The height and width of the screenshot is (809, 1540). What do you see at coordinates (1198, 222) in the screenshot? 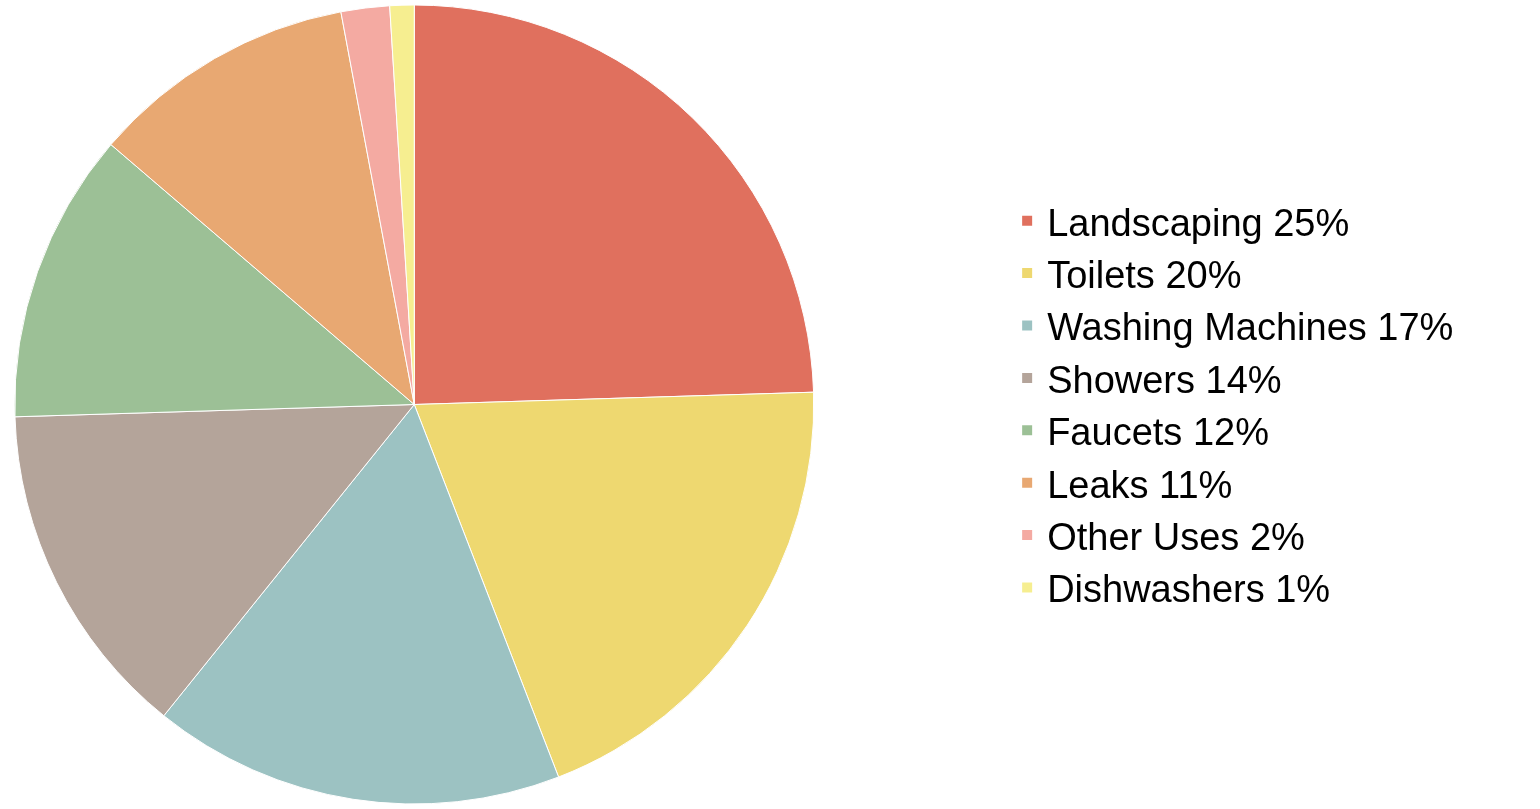
I see `legend-label: Landscaping 25%` at bounding box center [1198, 222].